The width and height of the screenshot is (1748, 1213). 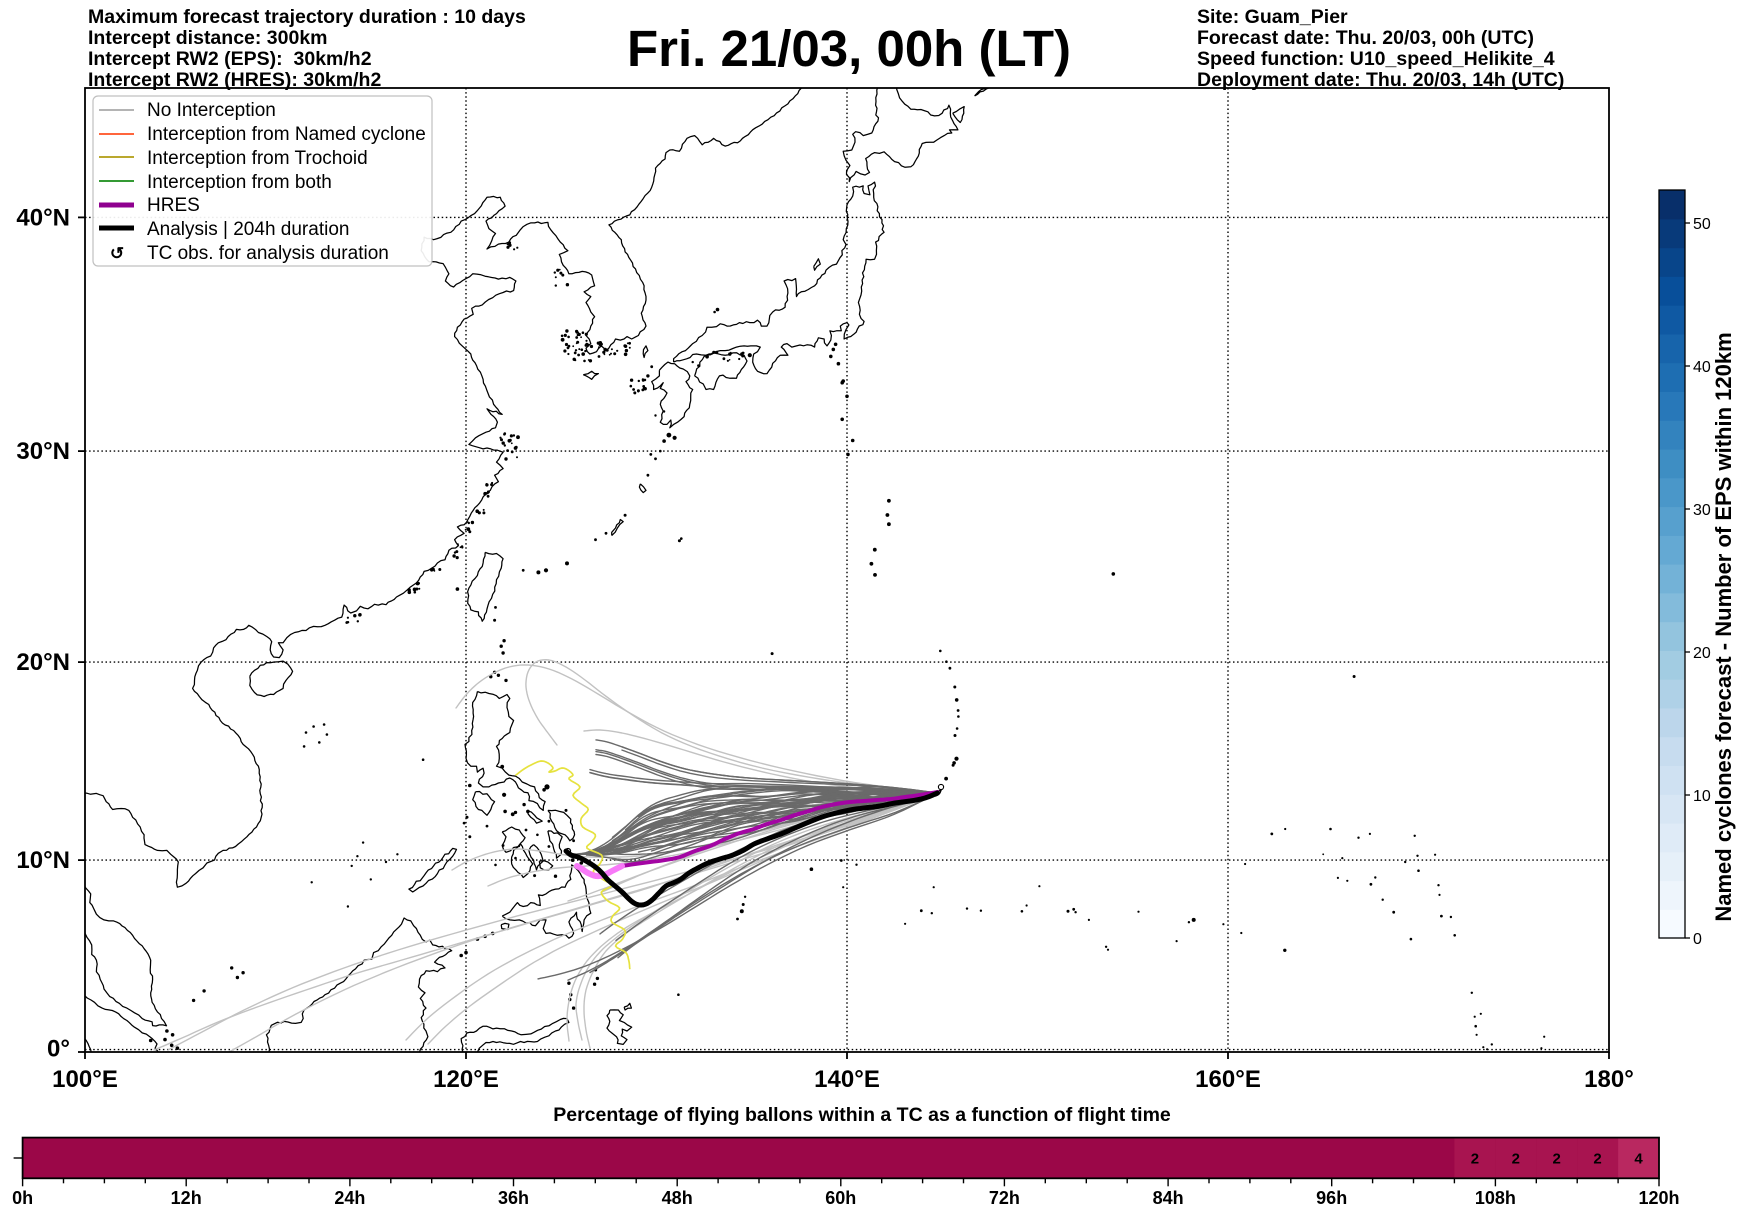 I want to click on svg-text: No Interception, so click(x=211, y=110).